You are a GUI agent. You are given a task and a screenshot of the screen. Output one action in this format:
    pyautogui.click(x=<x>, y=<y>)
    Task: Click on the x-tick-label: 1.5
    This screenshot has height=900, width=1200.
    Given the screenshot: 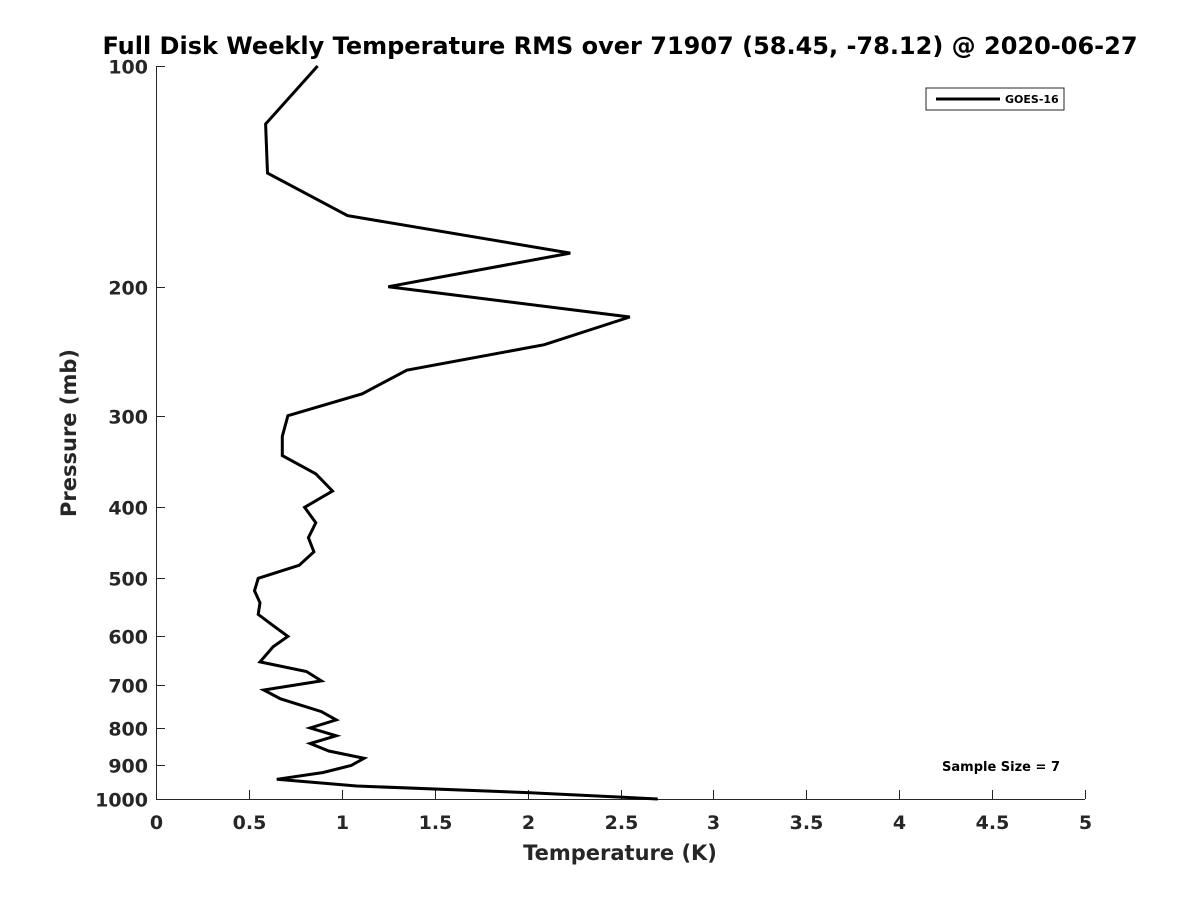 What is the action you would take?
    pyautogui.click(x=436, y=823)
    